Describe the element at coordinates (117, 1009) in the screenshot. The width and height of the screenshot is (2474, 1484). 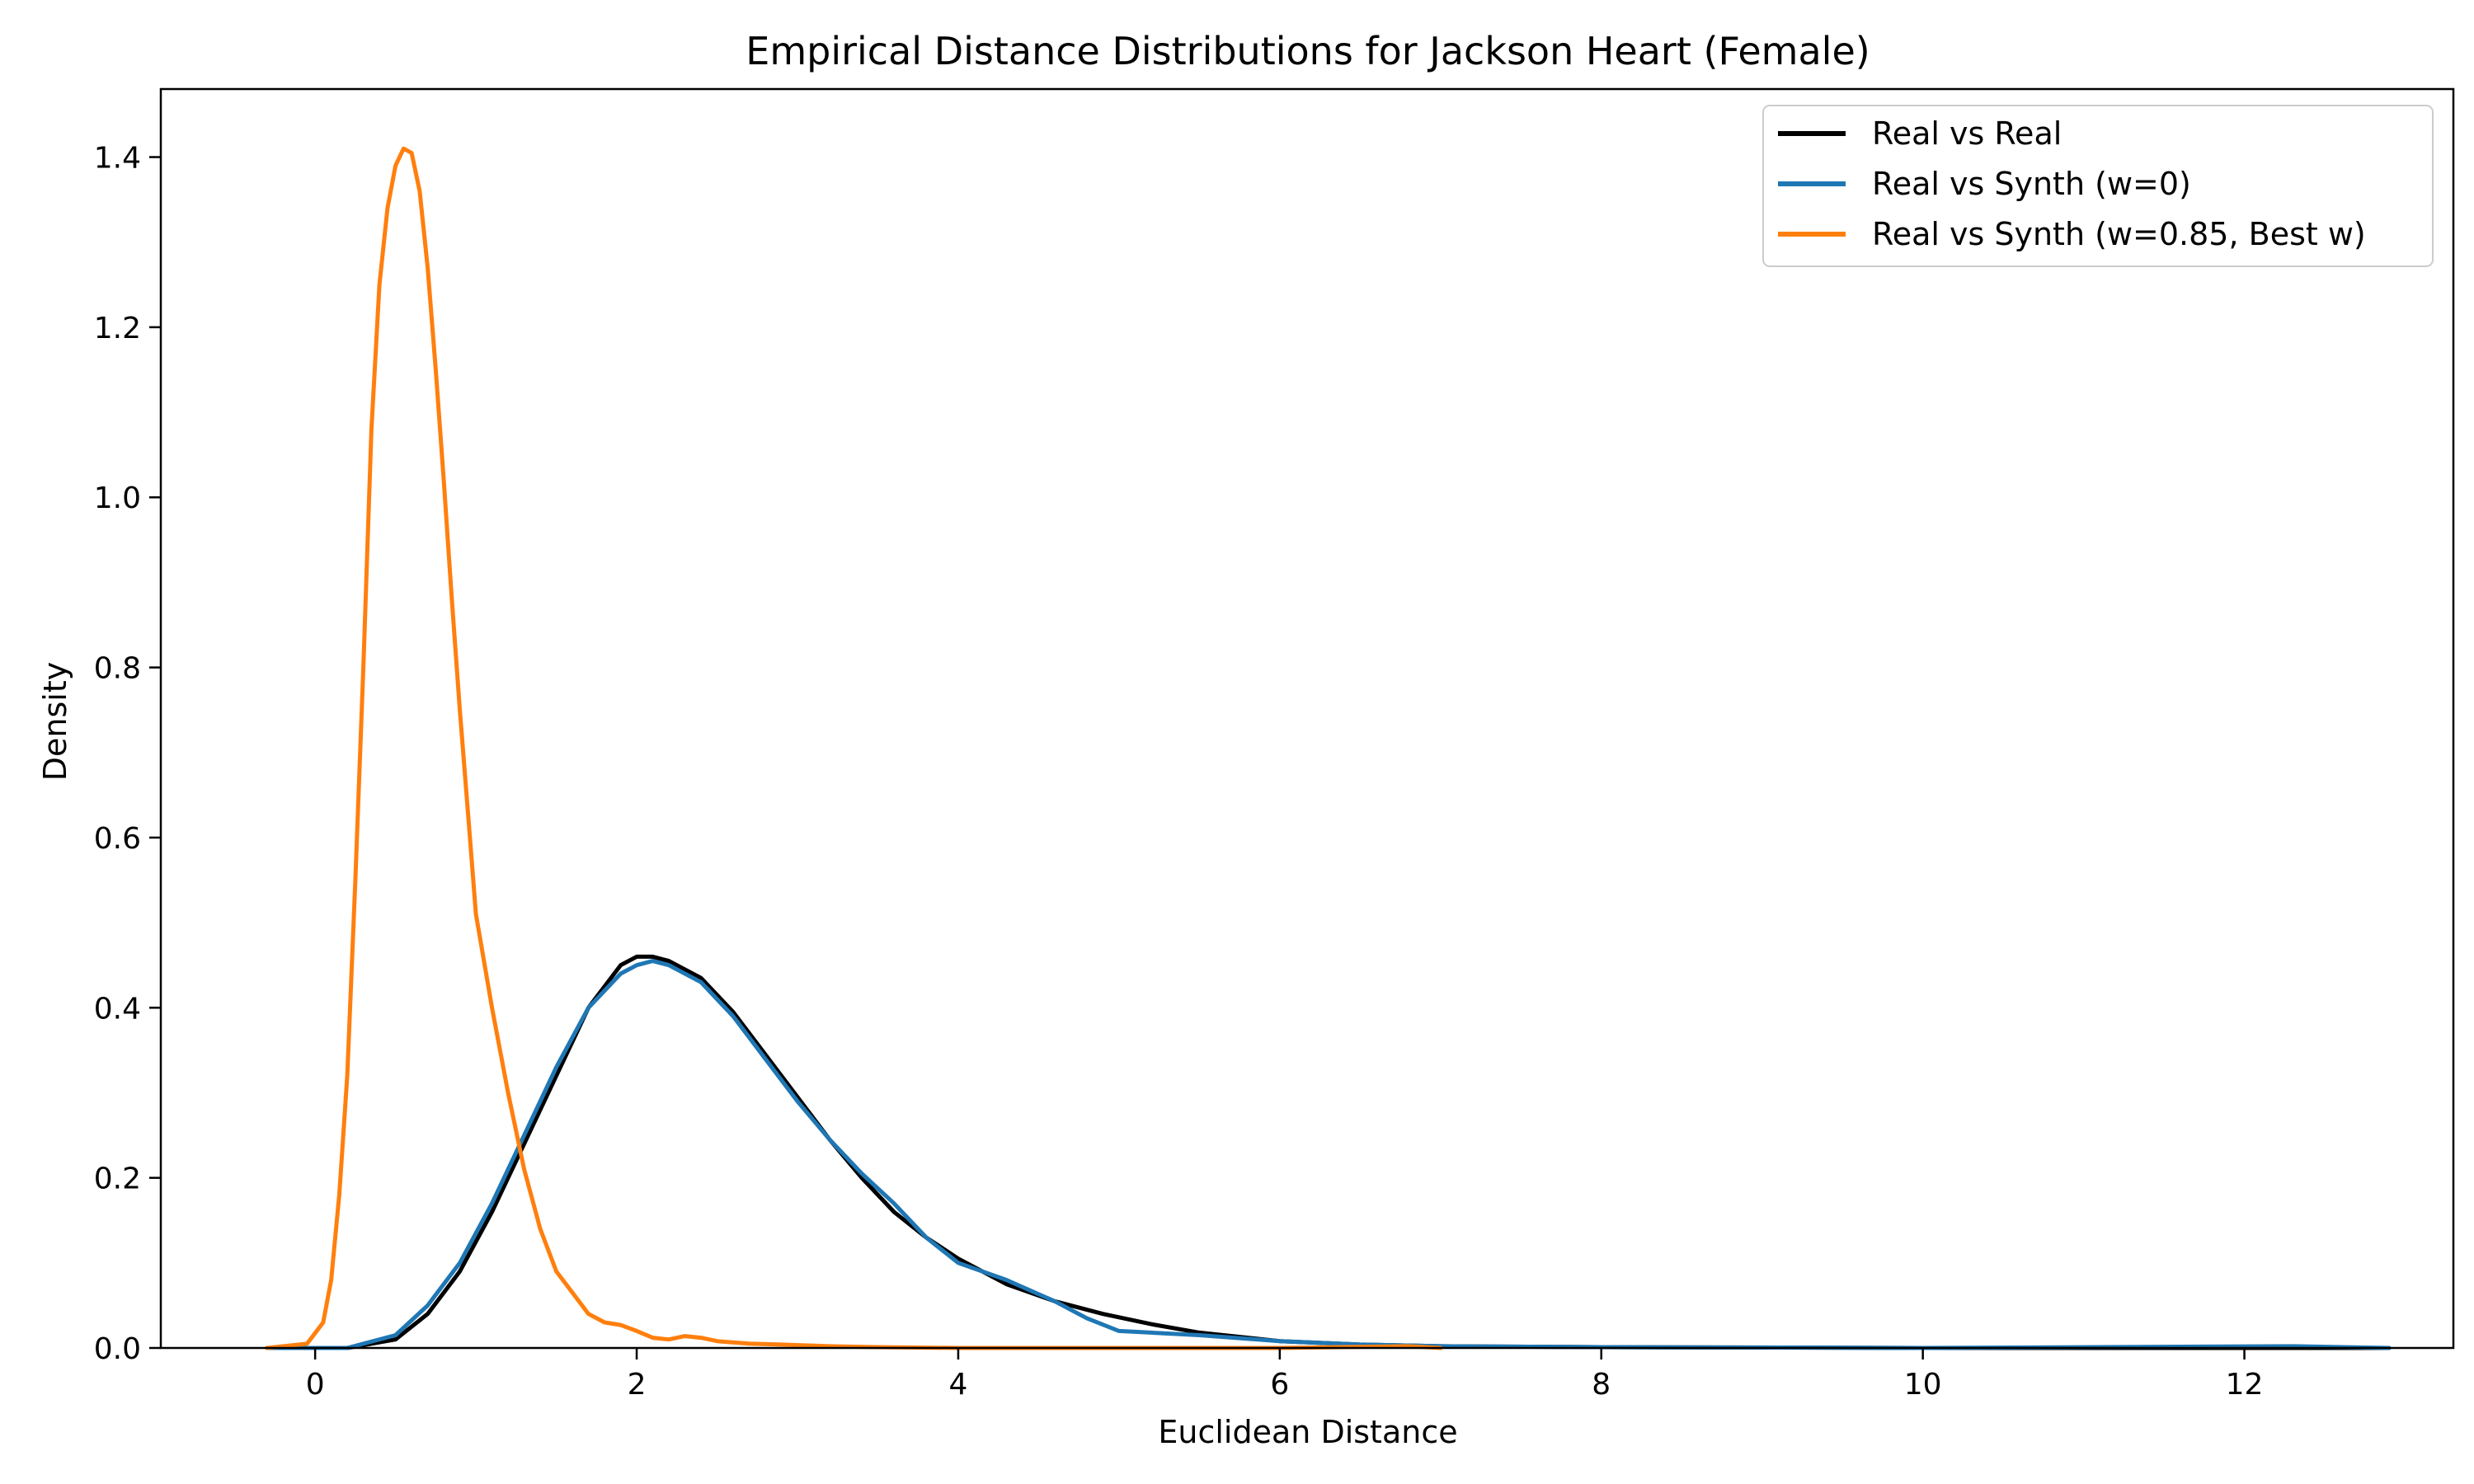
I see `y-tick-label: 0.4` at that location.